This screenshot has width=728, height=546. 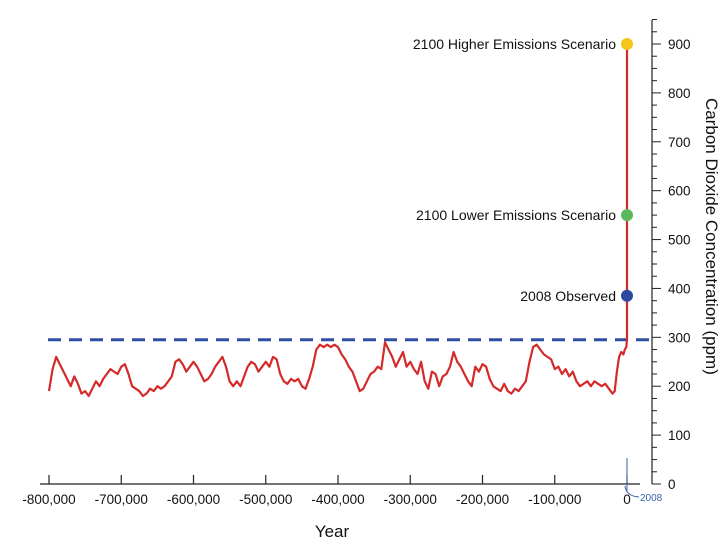 I want to click on y-tick-label: 900, so click(x=679, y=44).